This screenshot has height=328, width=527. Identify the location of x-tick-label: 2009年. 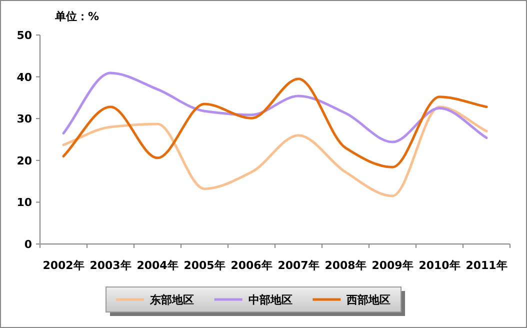
(393, 265).